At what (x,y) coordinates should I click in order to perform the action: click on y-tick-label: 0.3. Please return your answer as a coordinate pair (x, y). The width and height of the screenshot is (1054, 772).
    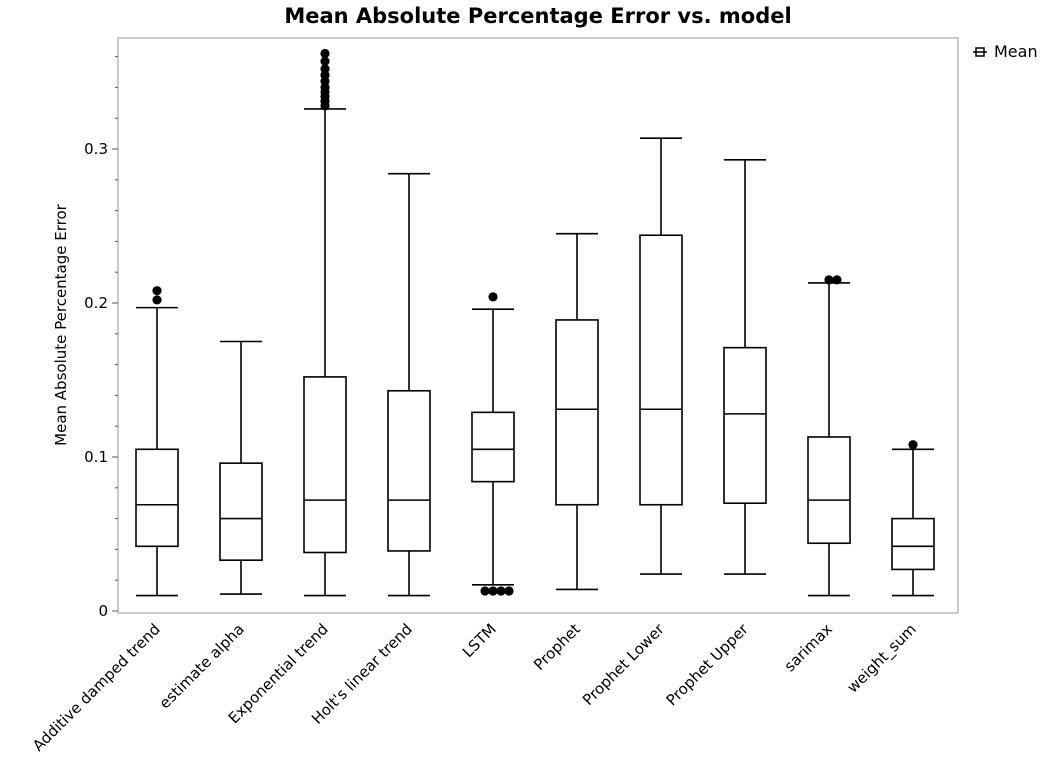
    Looking at the image, I should click on (96, 149).